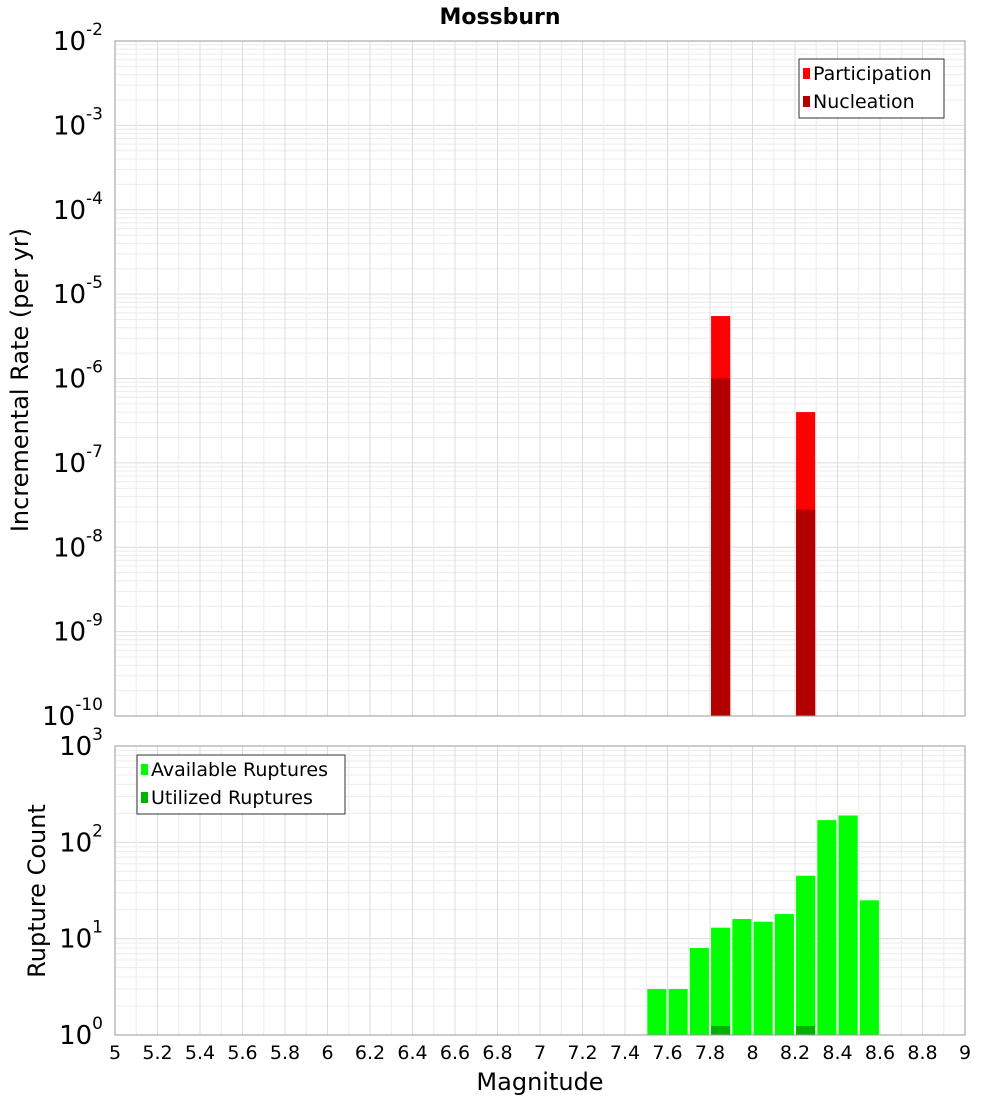  I want to click on bottom-y-axis-label: Rupture Count, so click(37, 891).